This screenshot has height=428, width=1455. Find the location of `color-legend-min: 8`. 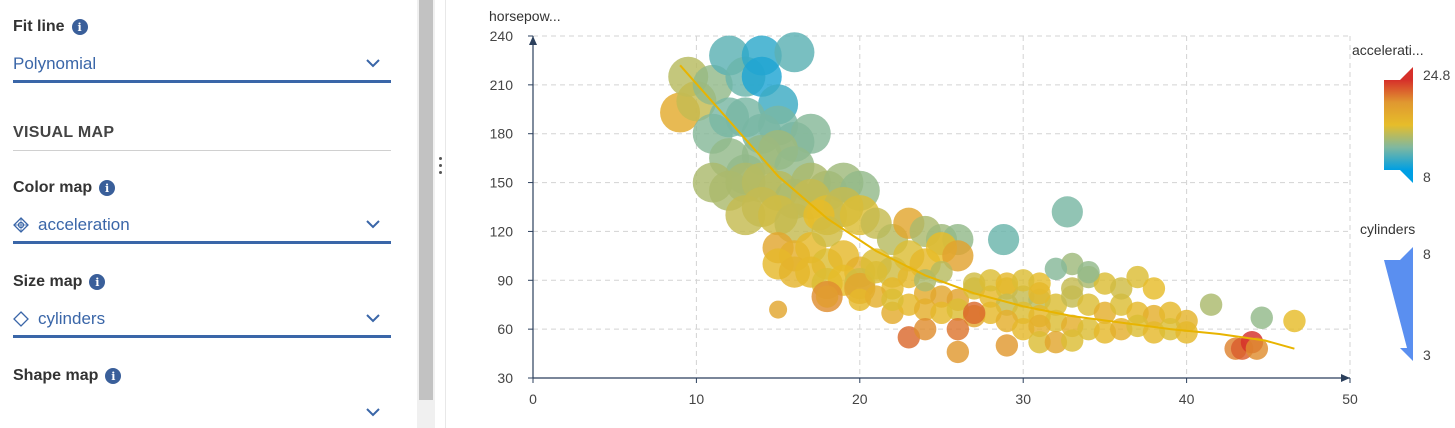

color-legend-min: 8 is located at coordinates (1427, 177).